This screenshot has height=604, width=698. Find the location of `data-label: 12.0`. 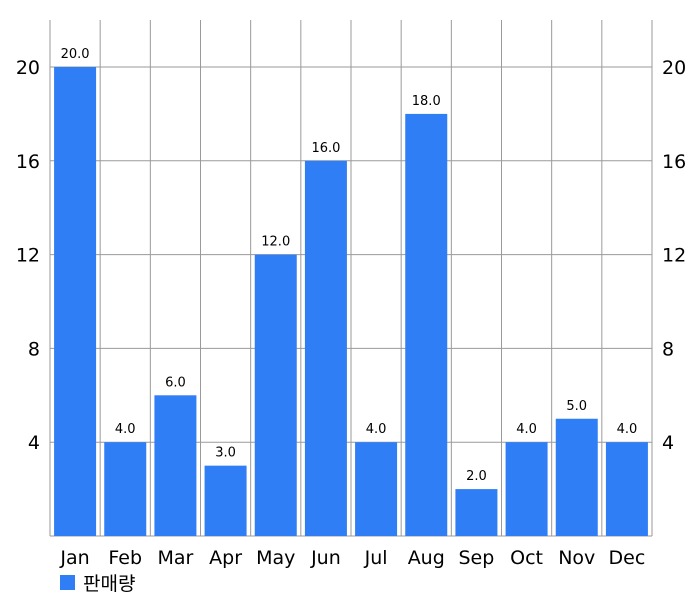

data-label: 12.0 is located at coordinates (275, 242).